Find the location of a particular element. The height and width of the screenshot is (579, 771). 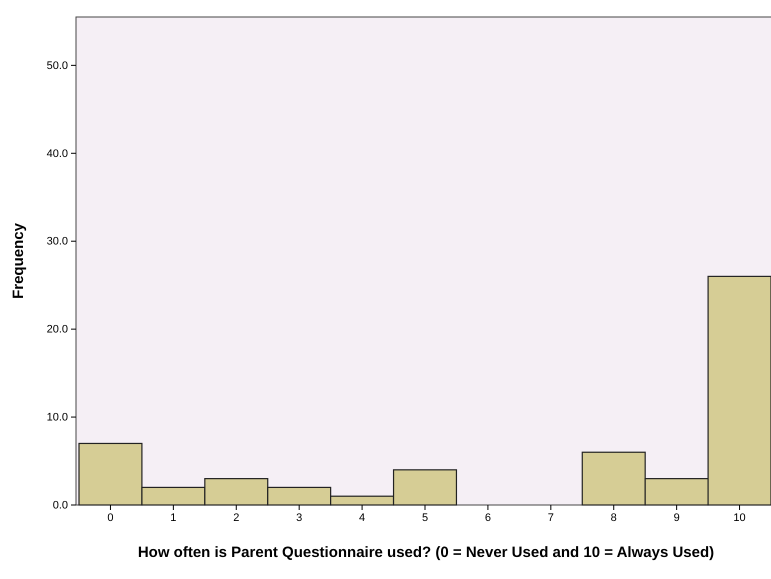

y-tick-label: 40.0 is located at coordinates (57, 154).